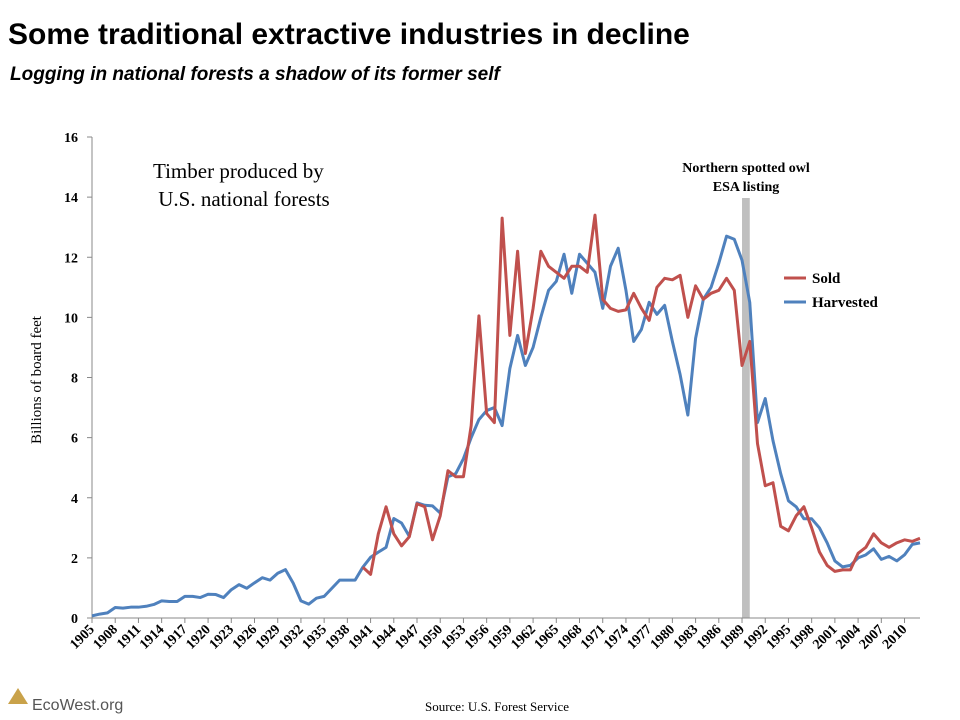 Image resolution: width=960 pixels, height=720 pixels. I want to click on x-tick-label: 1968, so click(570, 637).